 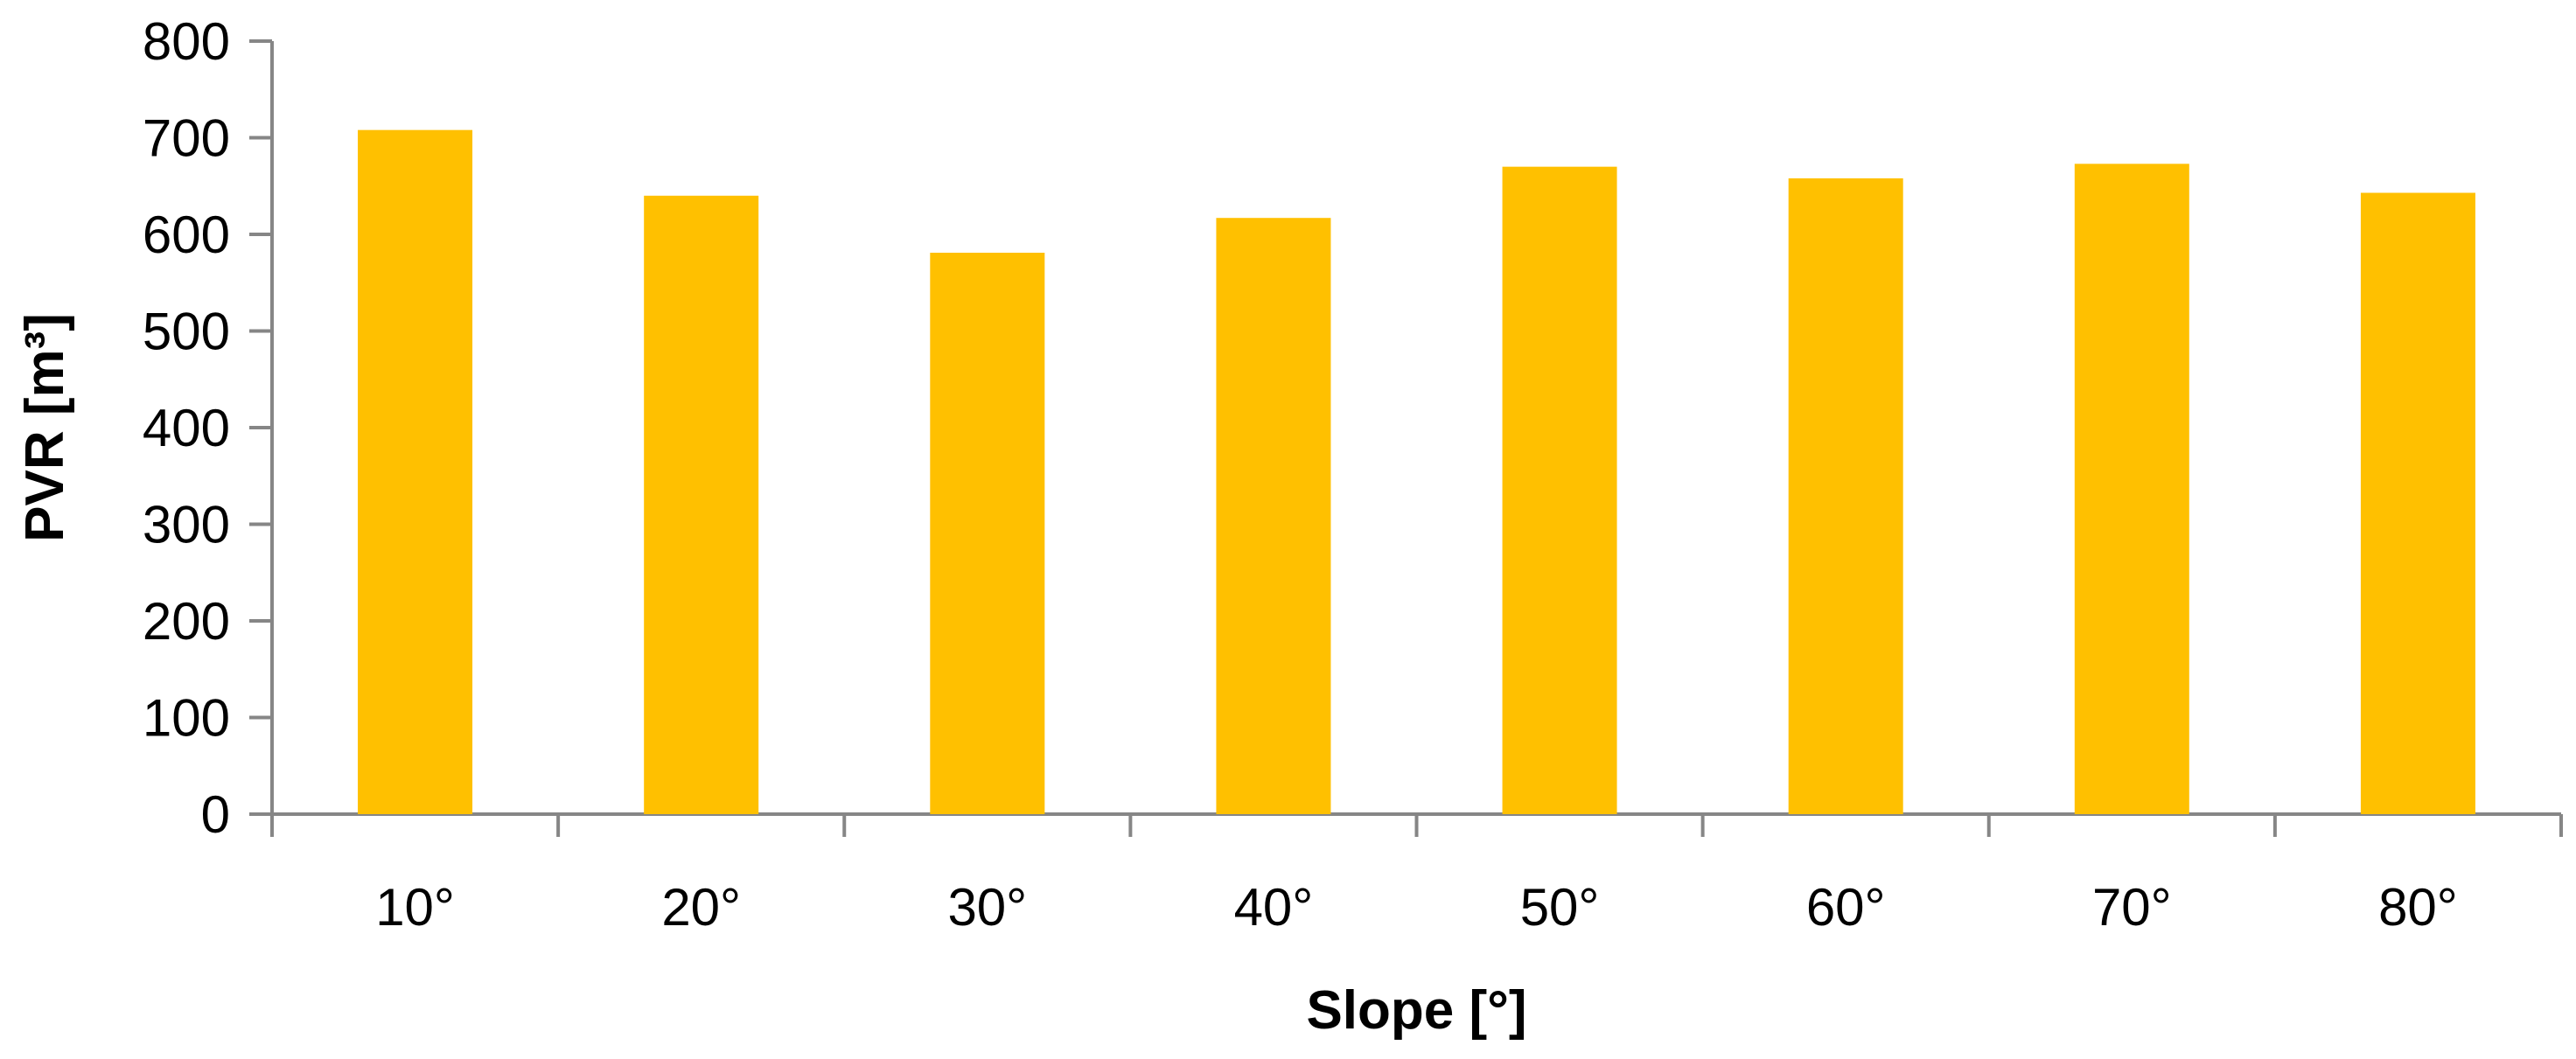 What do you see at coordinates (215, 814) in the screenshot?
I see `y-tick-label: 0` at bounding box center [215, 814].